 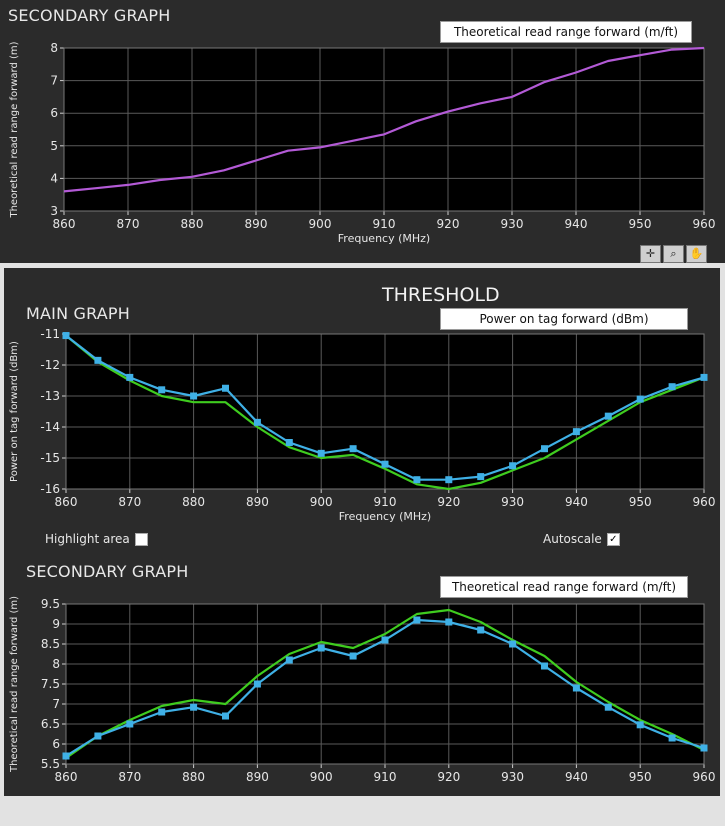 I want to click on top-y-tick-label: 6, so click(x=54, y=113).